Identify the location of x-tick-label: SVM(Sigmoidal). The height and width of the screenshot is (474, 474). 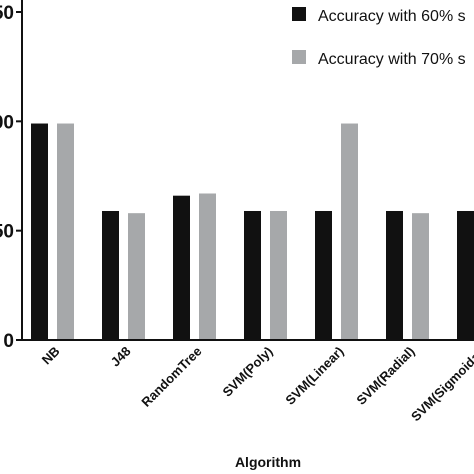
(441, 384).